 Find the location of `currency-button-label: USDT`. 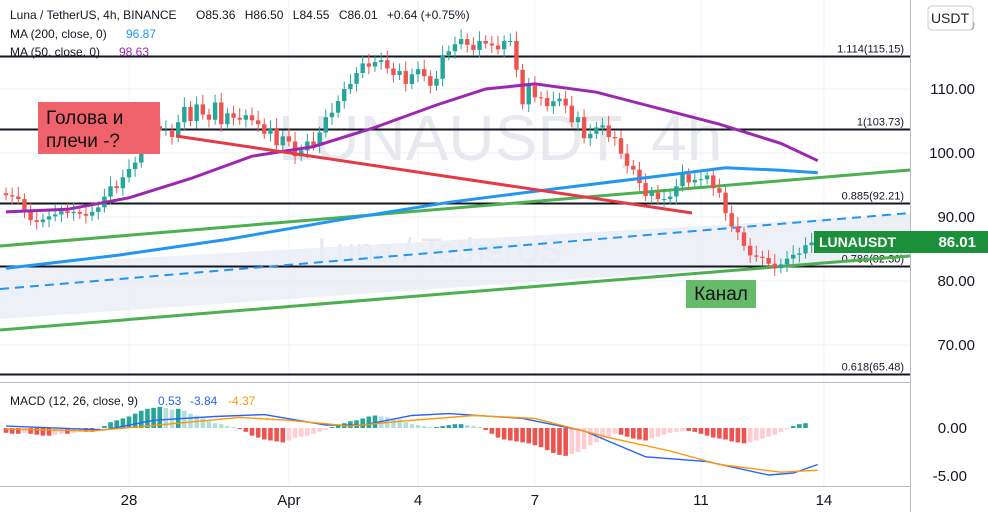

currency-button-label: USDT is located at coordinates (950, 18).